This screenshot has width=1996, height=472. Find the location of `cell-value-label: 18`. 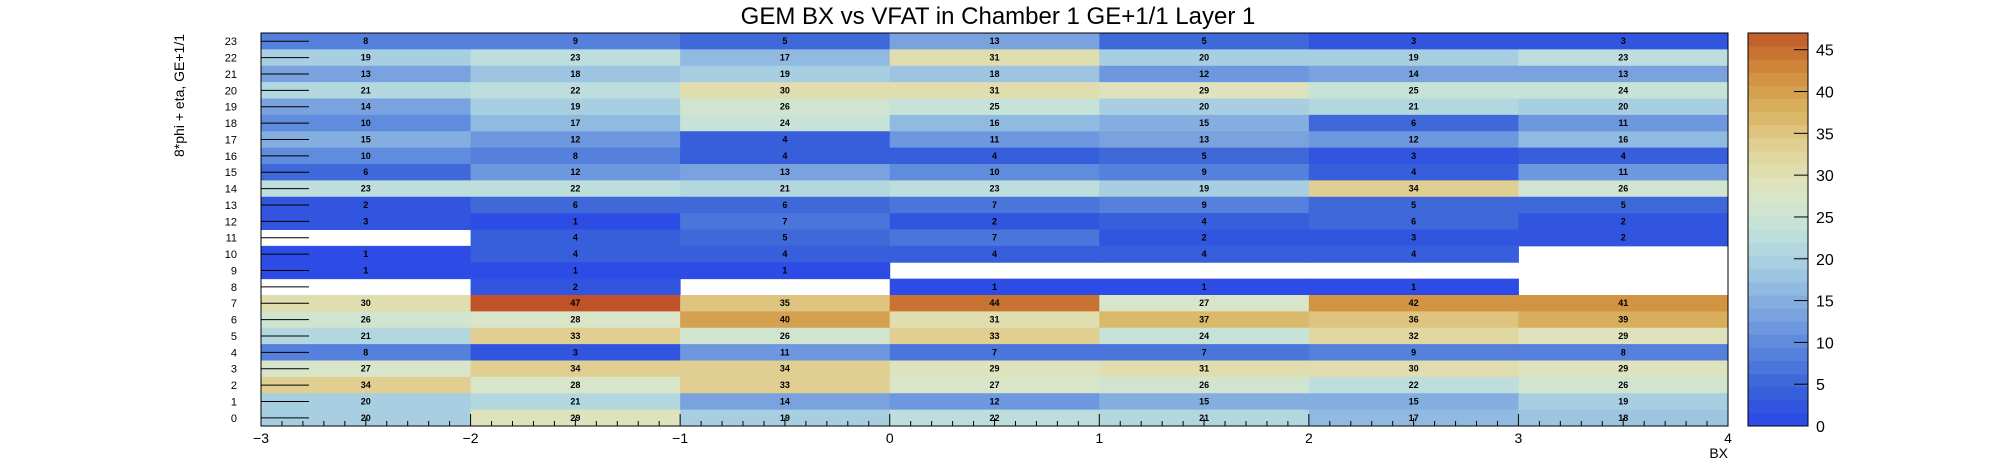

cell-value-label: 18 is located at coordinates (994, 74).